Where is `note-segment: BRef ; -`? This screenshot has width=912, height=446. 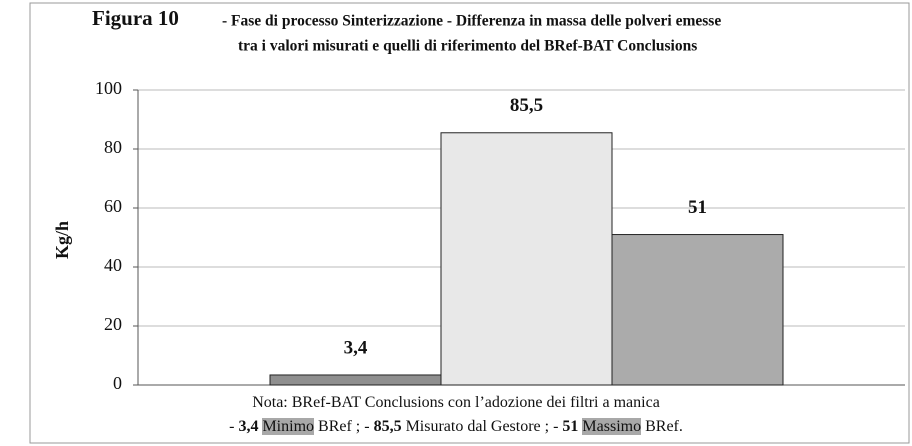 note-segment: BRef ; - is located at coordinates (344, 426).